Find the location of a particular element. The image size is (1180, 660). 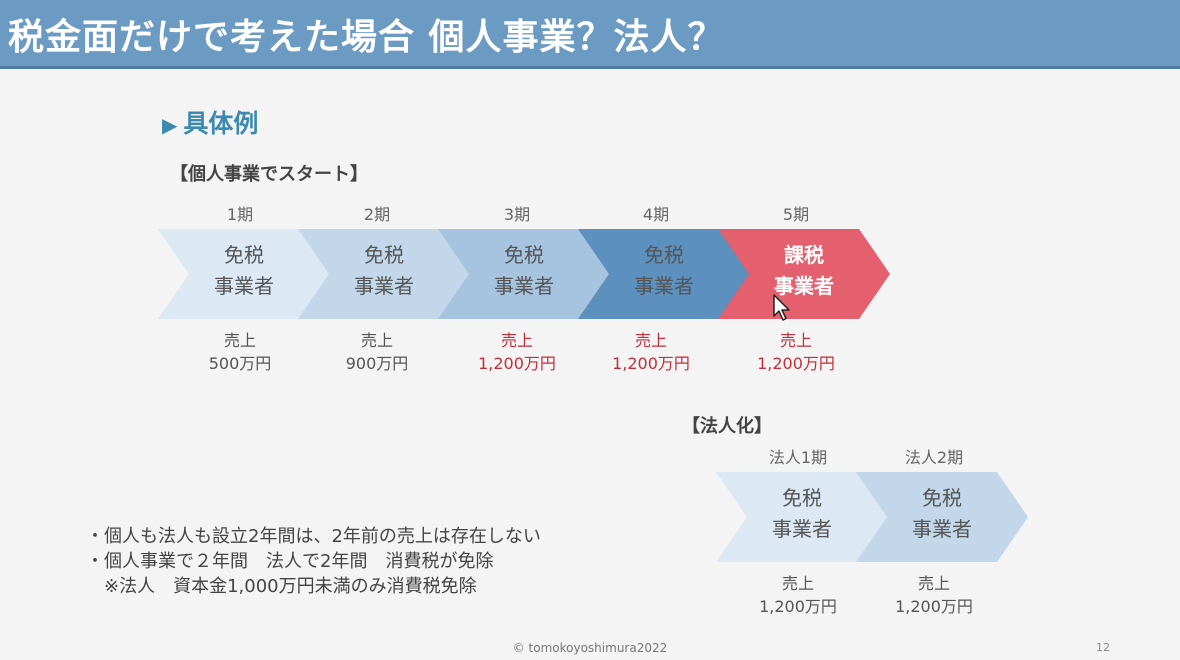

sales-value: 900万円 is located at coordinates (377, 363).